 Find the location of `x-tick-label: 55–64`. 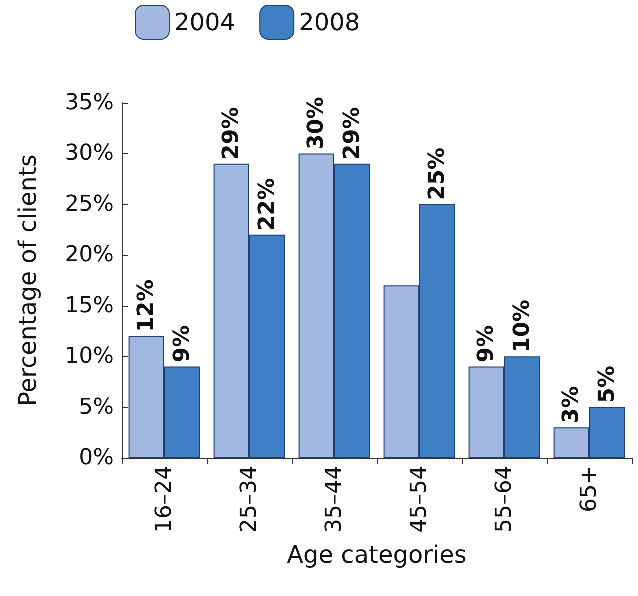

x-tick-label: 55–64 is located at coordinates (504, 499).